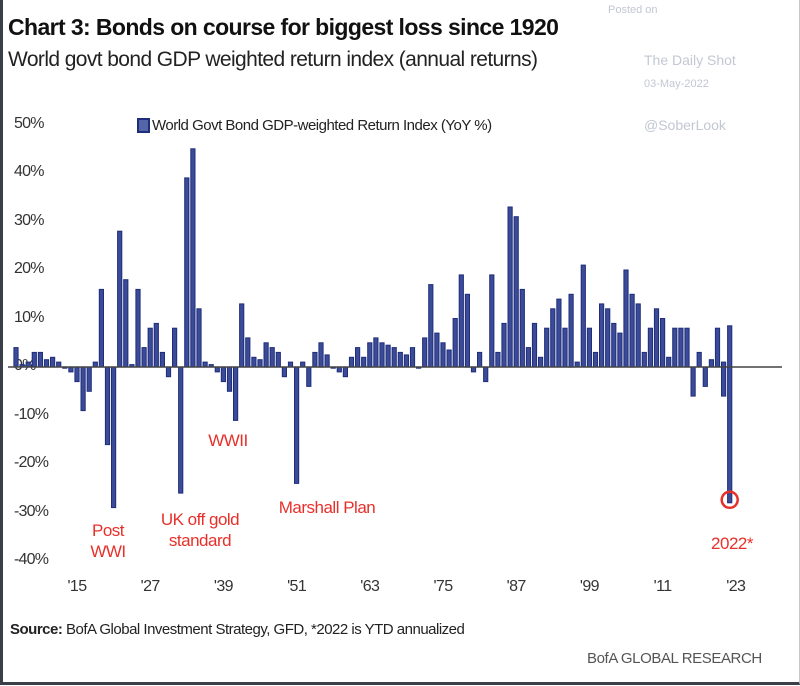 This screenshot has width=800, height=686. Describe the element at coordinates (89, 379) in the screenshot. I see `bar-1917` at that location.